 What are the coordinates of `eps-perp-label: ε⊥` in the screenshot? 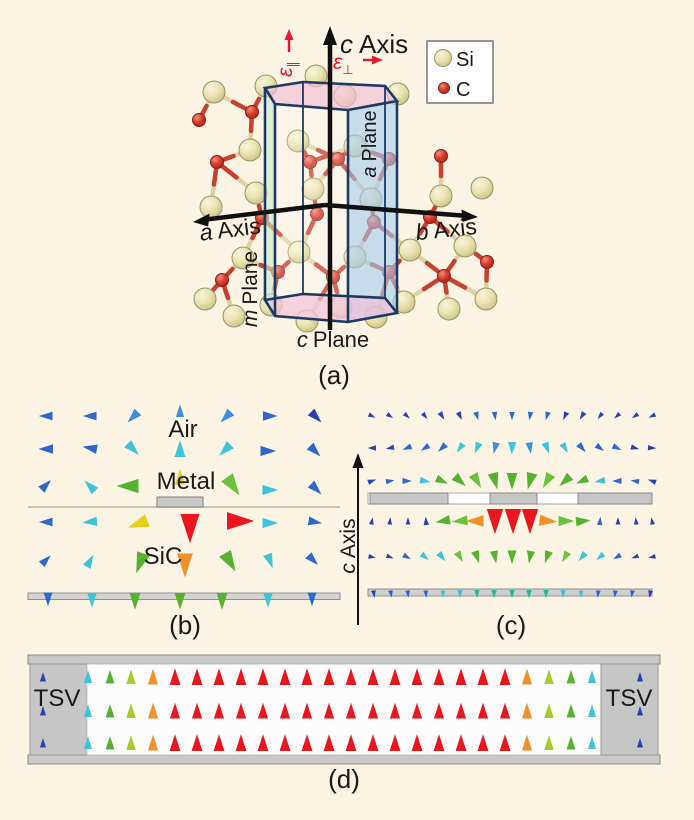 It's located at (343, 64).